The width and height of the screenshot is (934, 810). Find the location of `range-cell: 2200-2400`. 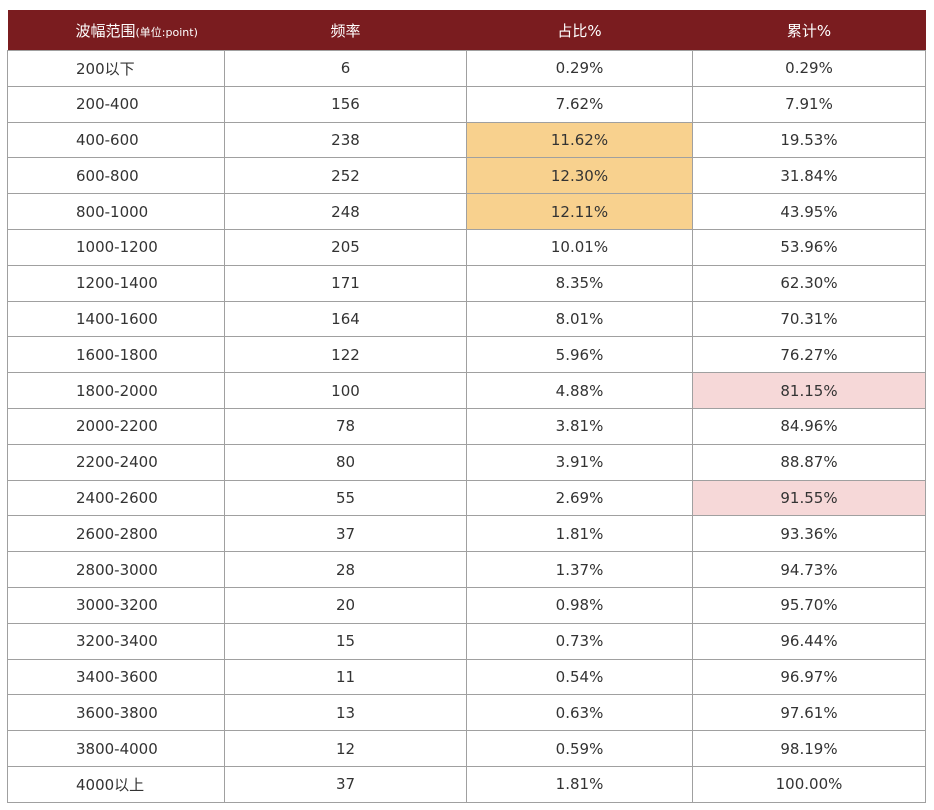

range-cell: 2200-2400 is located at coordinates (116, 462).